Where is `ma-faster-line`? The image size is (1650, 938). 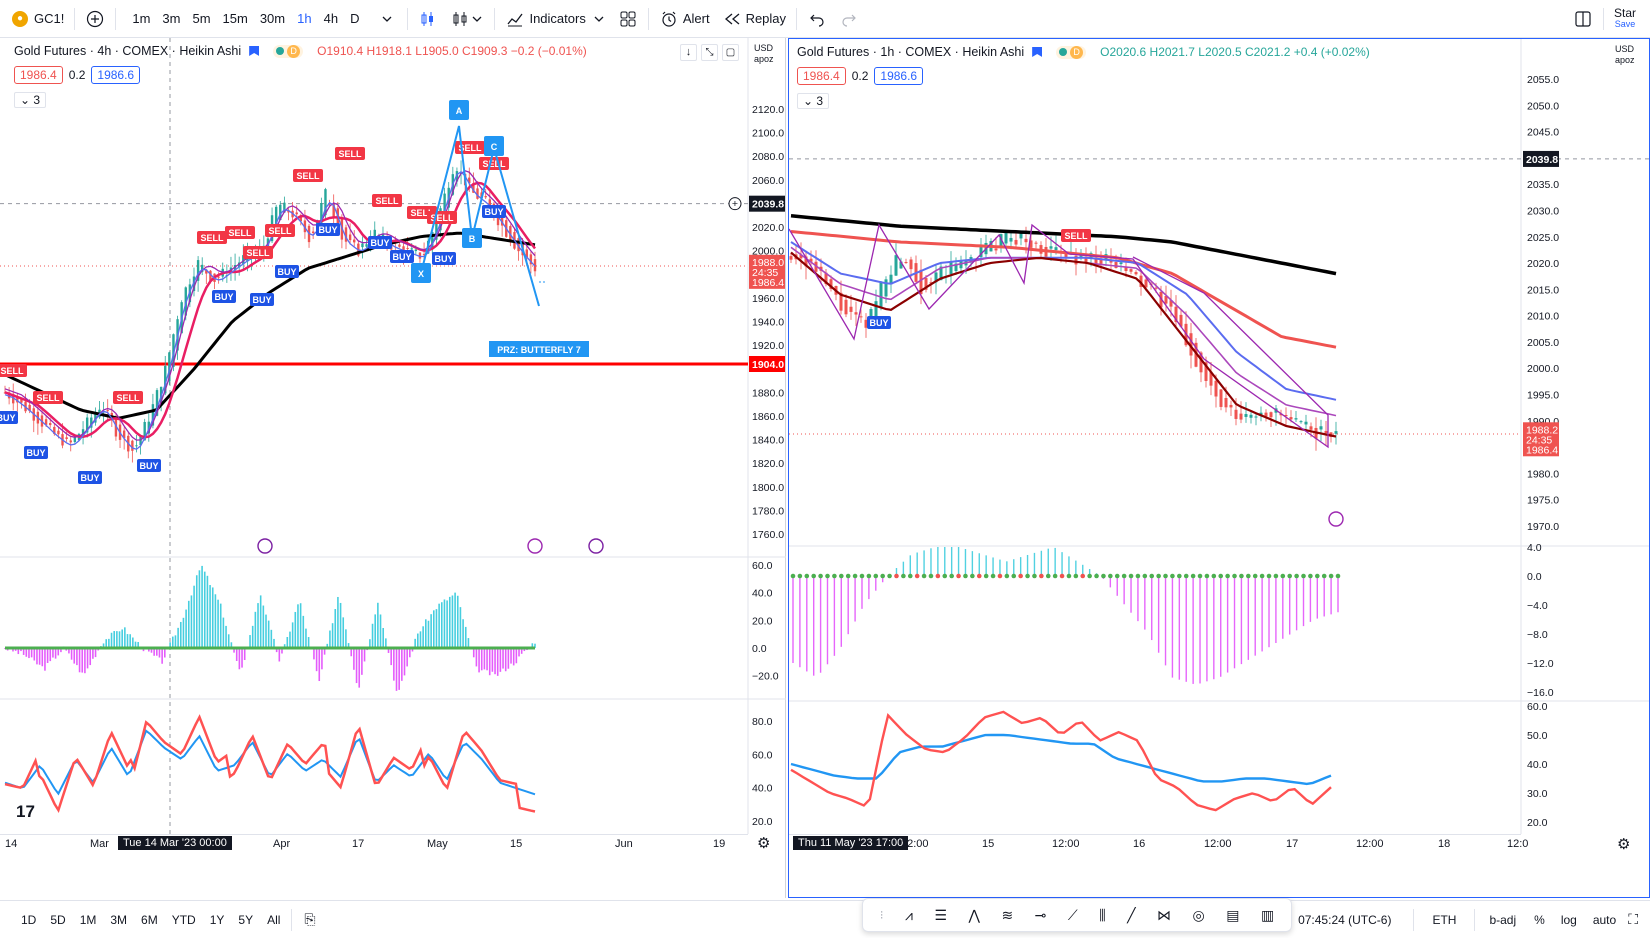 ma-faster-line is located at coordinates (1063, 331).